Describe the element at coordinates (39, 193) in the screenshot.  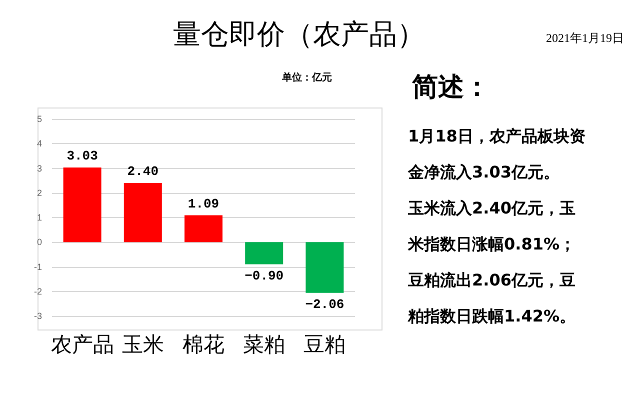
I see `y-tick-label: 2` at that location.